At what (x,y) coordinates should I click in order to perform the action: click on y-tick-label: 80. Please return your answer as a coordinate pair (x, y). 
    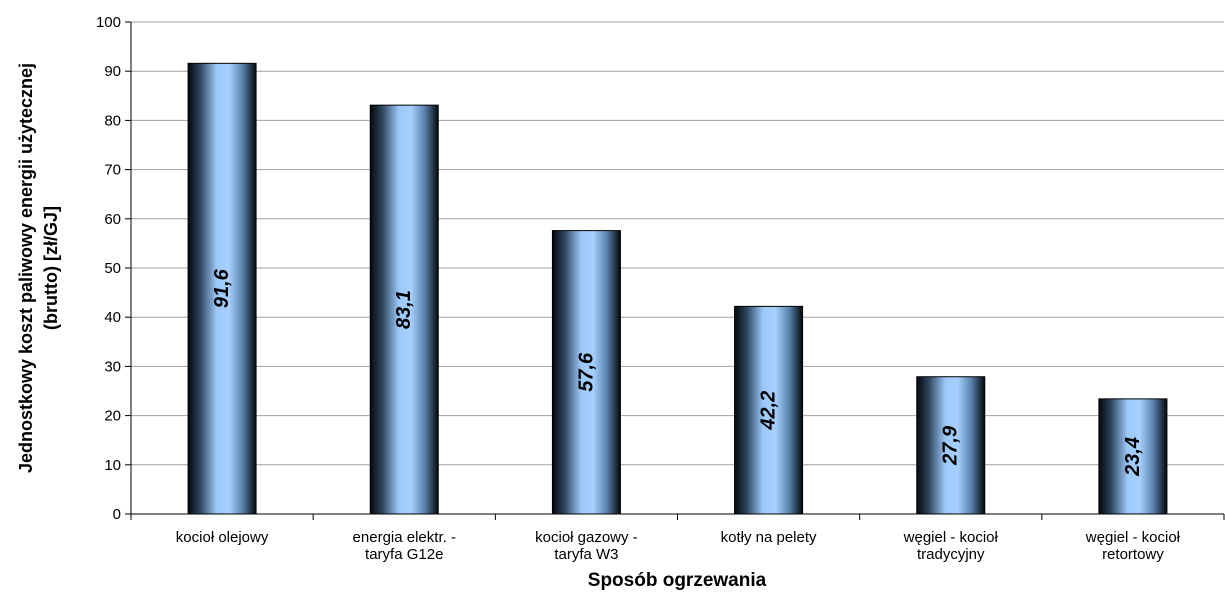
    Looking at the image, I should click on (112, 120).